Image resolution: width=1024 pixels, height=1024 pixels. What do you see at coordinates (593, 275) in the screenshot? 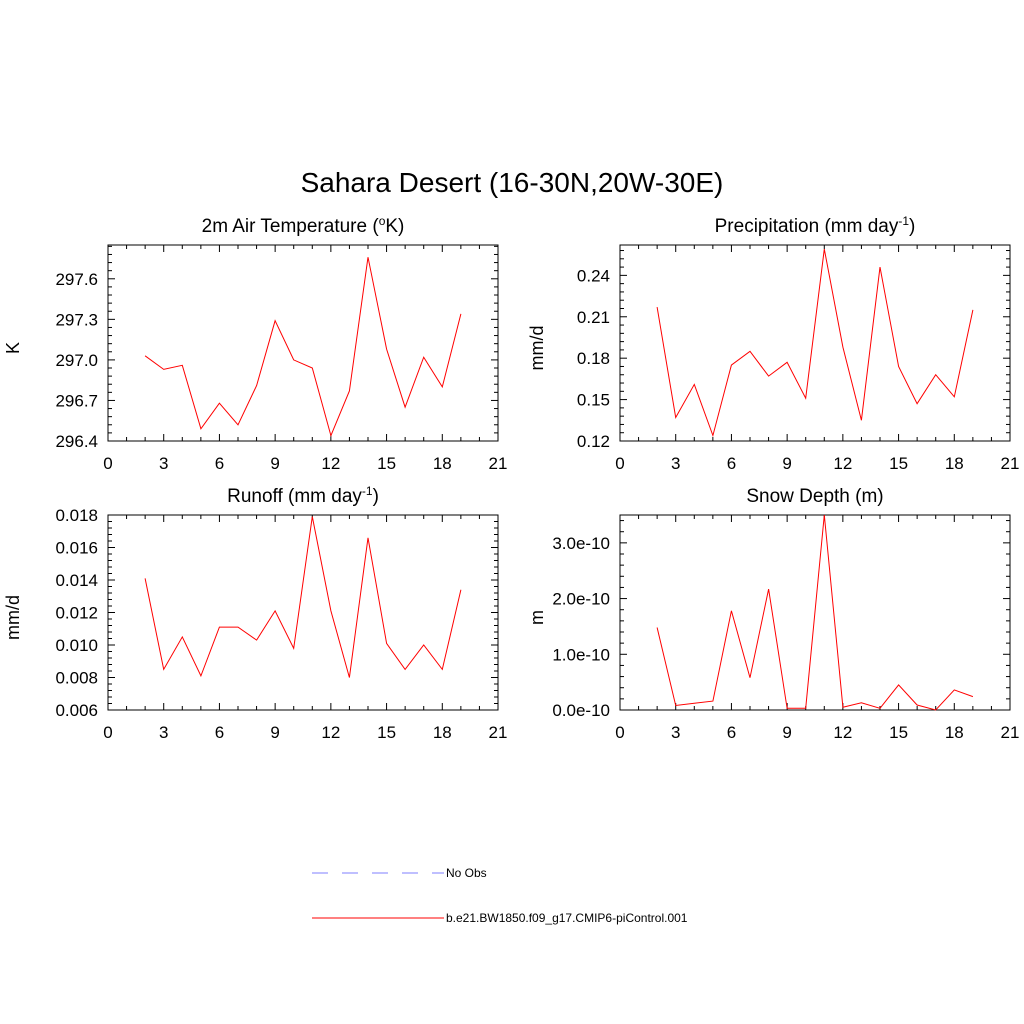
I see `y-tick-label: 0.24` at bounding box center [593, 275].